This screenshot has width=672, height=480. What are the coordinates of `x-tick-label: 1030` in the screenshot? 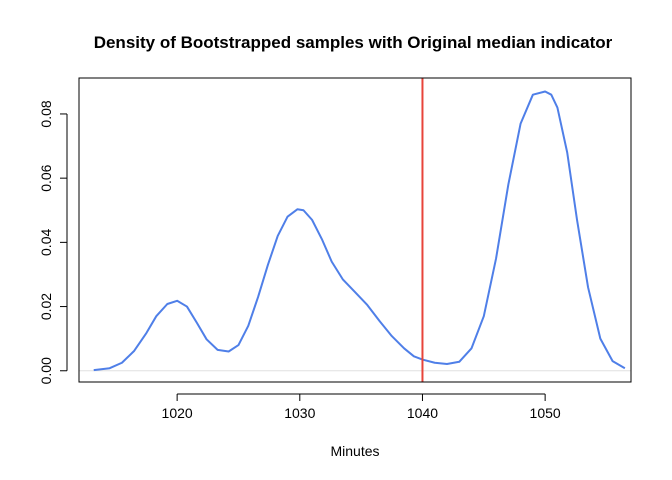 It's located at (299, 413).